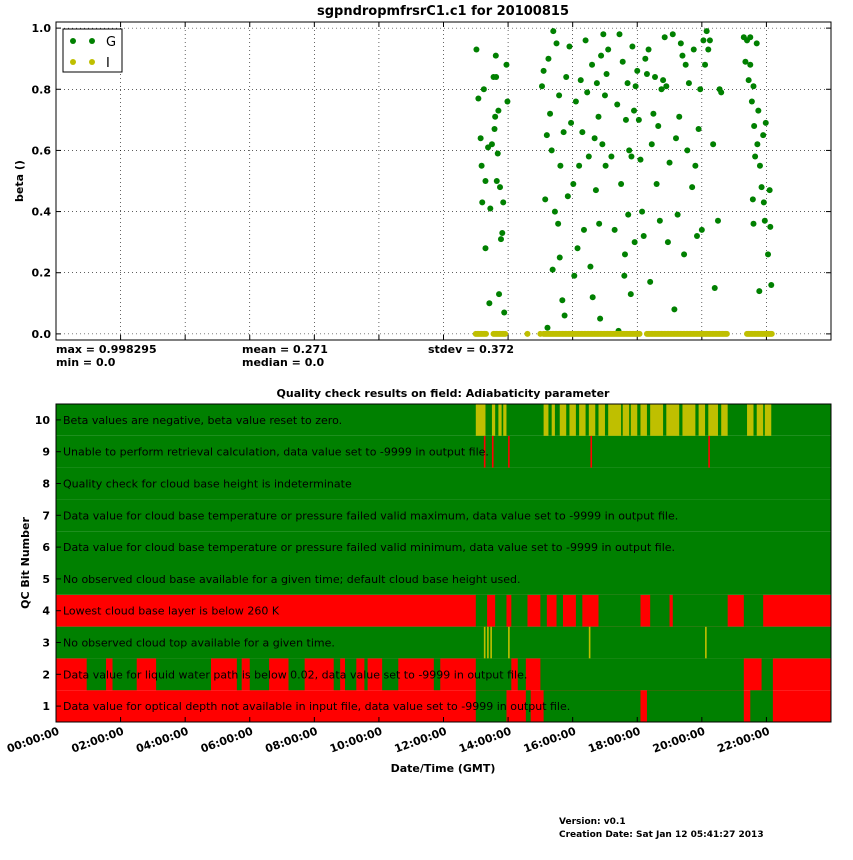 Image resolution: width=853 pixels, height=860 pixels. What do you see at coordinates (614, 739) in the screenshot?
I see `qc-x-tick-label: 18:00:00` at bounding box center [614, 739].